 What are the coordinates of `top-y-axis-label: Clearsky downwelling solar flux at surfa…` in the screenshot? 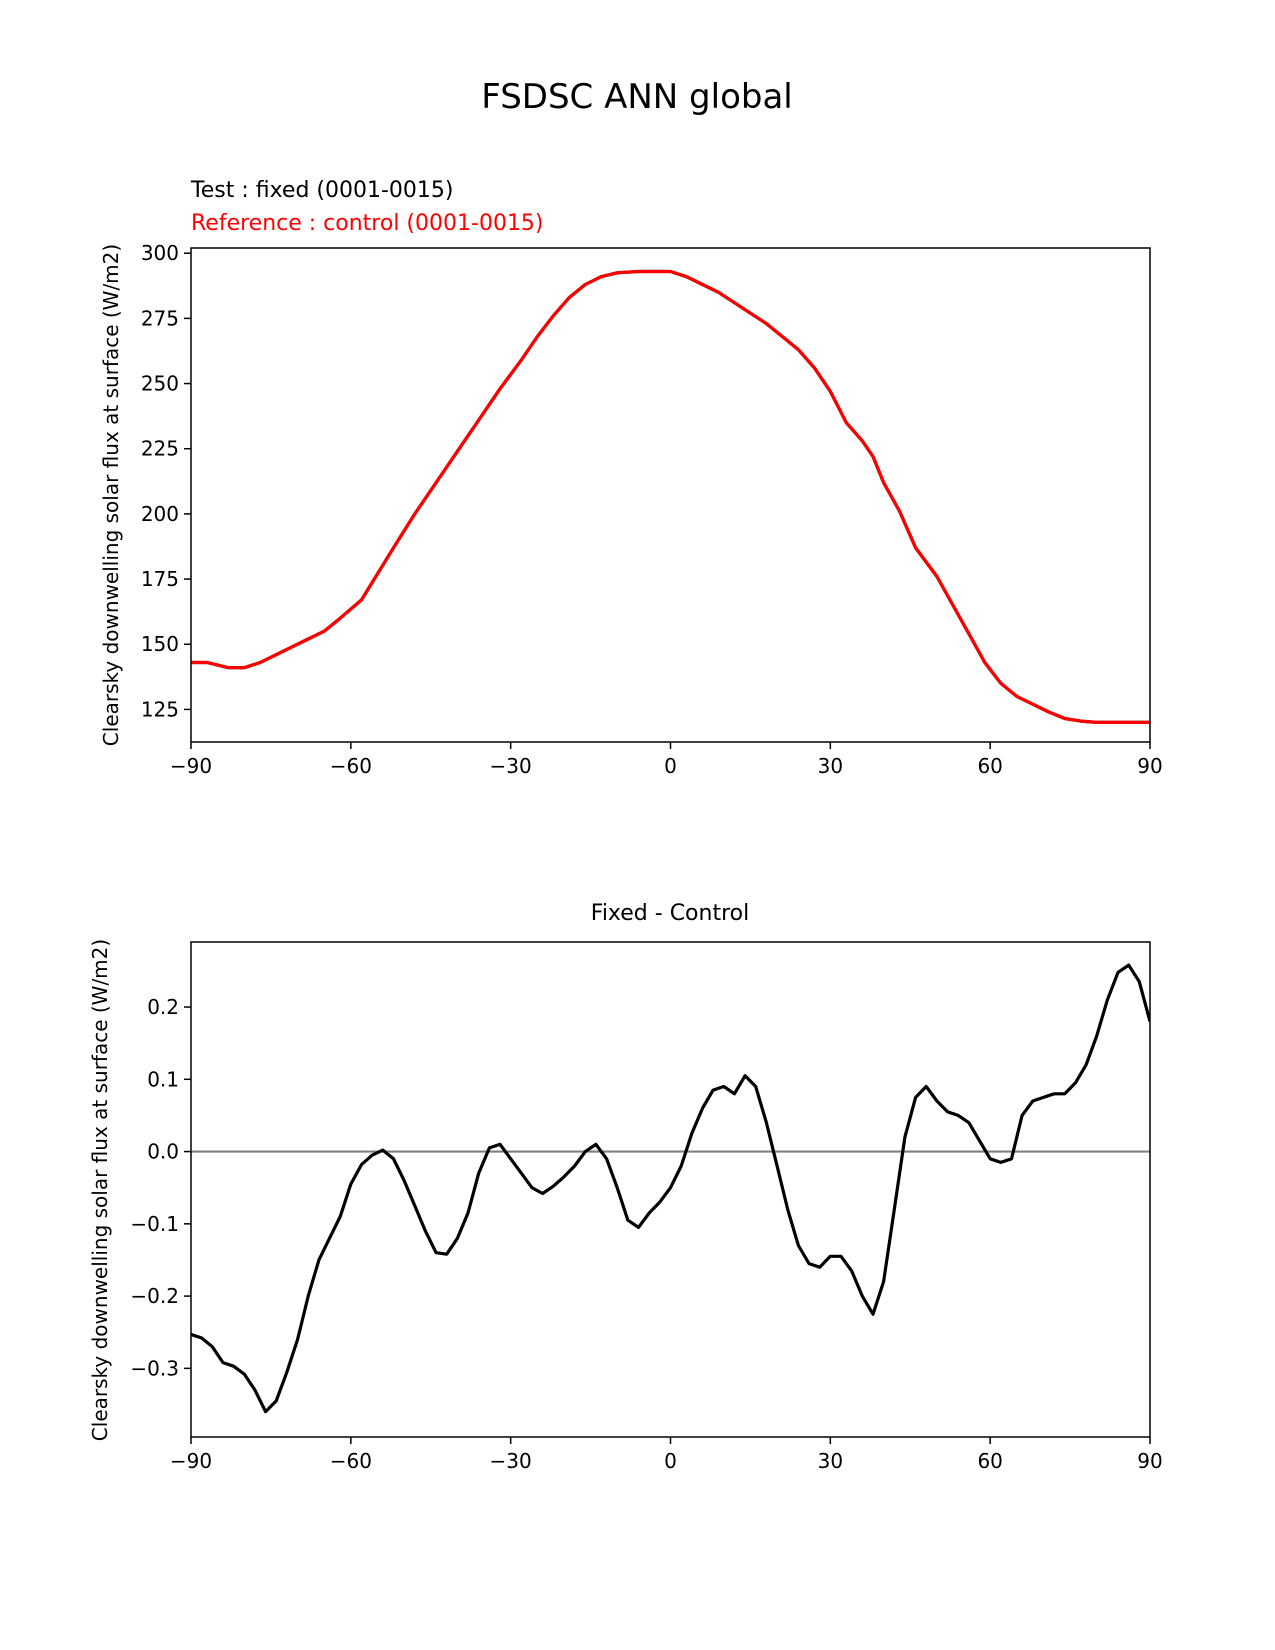 It's located at (111, 495).